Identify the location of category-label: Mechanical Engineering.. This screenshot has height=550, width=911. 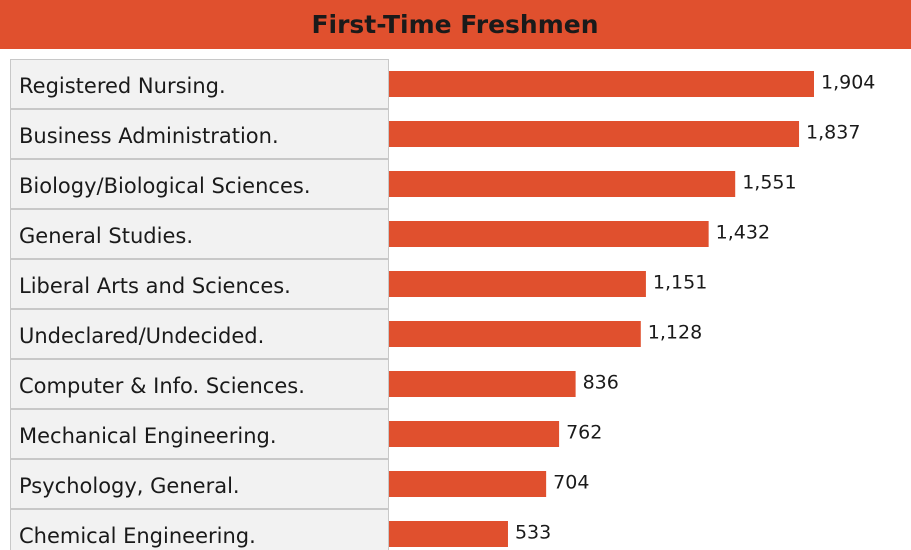
(148, 436).